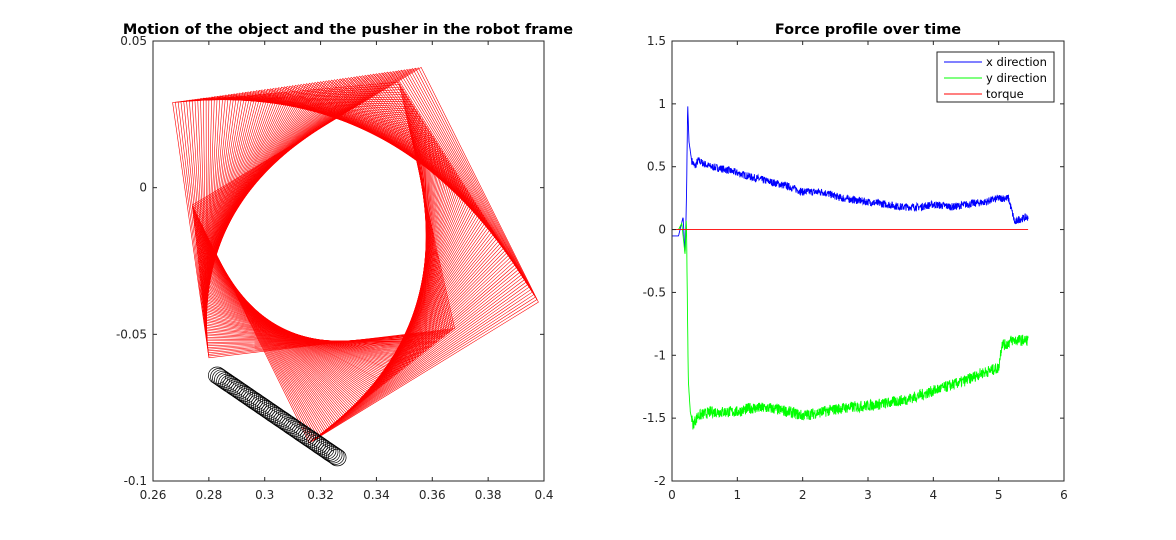  I want to click on x-tick-label: 6, so click(1064, 495).